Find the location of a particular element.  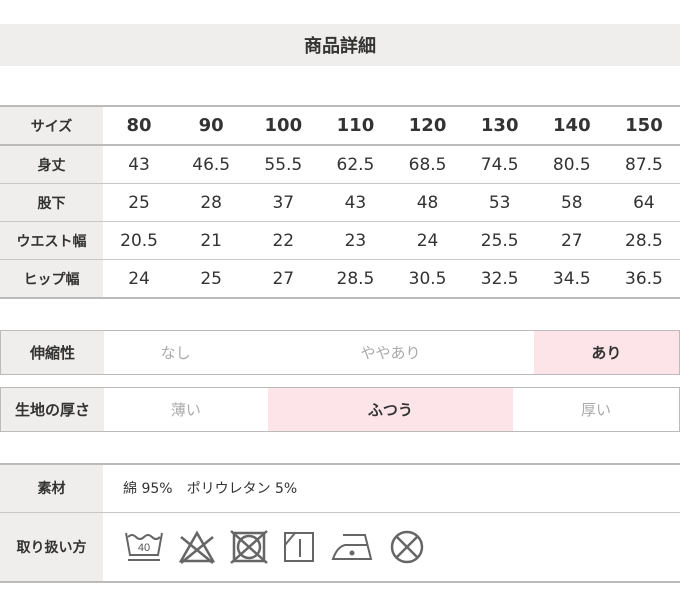

value-cell: 20.5 is located at coordinates (139, 240).